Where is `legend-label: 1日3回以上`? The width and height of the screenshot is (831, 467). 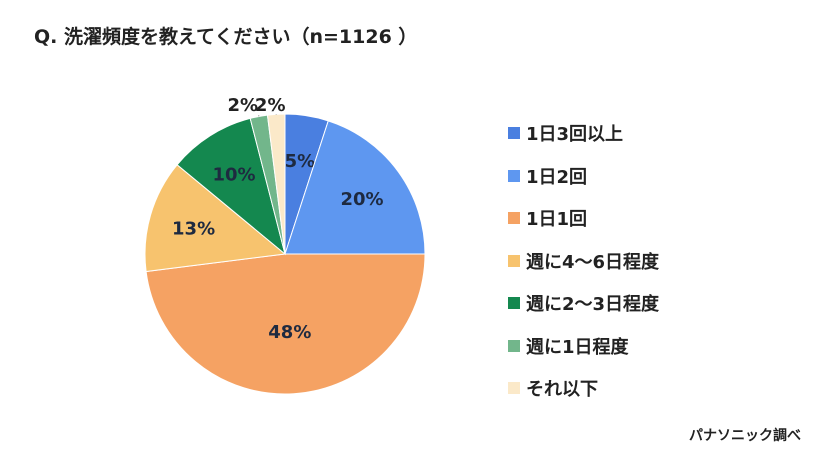
legend-label: 1日3回以上 is located at coordinates (575, 135).